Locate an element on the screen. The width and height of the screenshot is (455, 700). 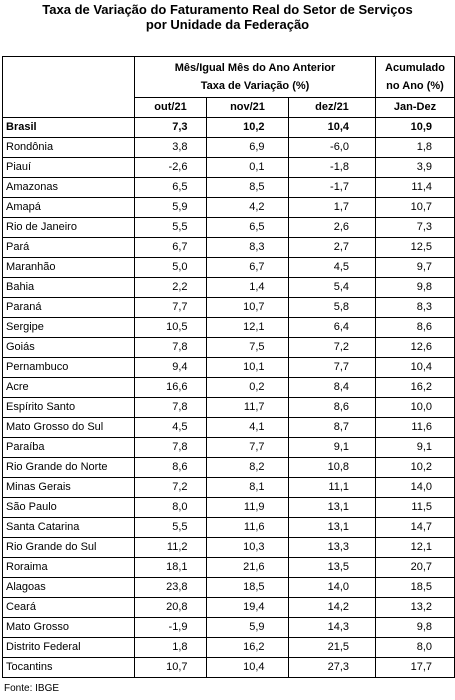
cell-acum-value: 11,4 is located at coordinates (421, 187).